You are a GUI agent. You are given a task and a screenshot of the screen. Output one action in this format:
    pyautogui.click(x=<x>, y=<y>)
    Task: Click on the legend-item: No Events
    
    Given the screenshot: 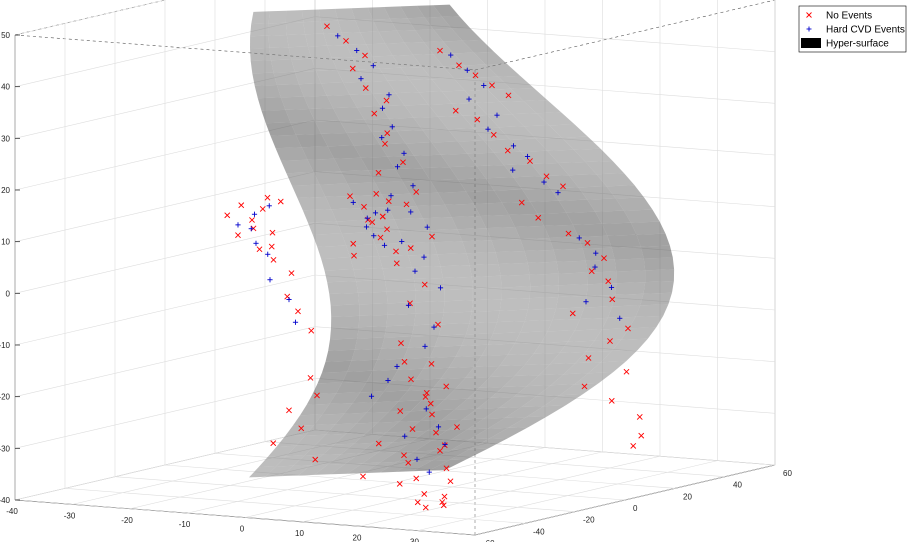 What is the action you would take?
    pyautogui.click(x=839, y=16)
    